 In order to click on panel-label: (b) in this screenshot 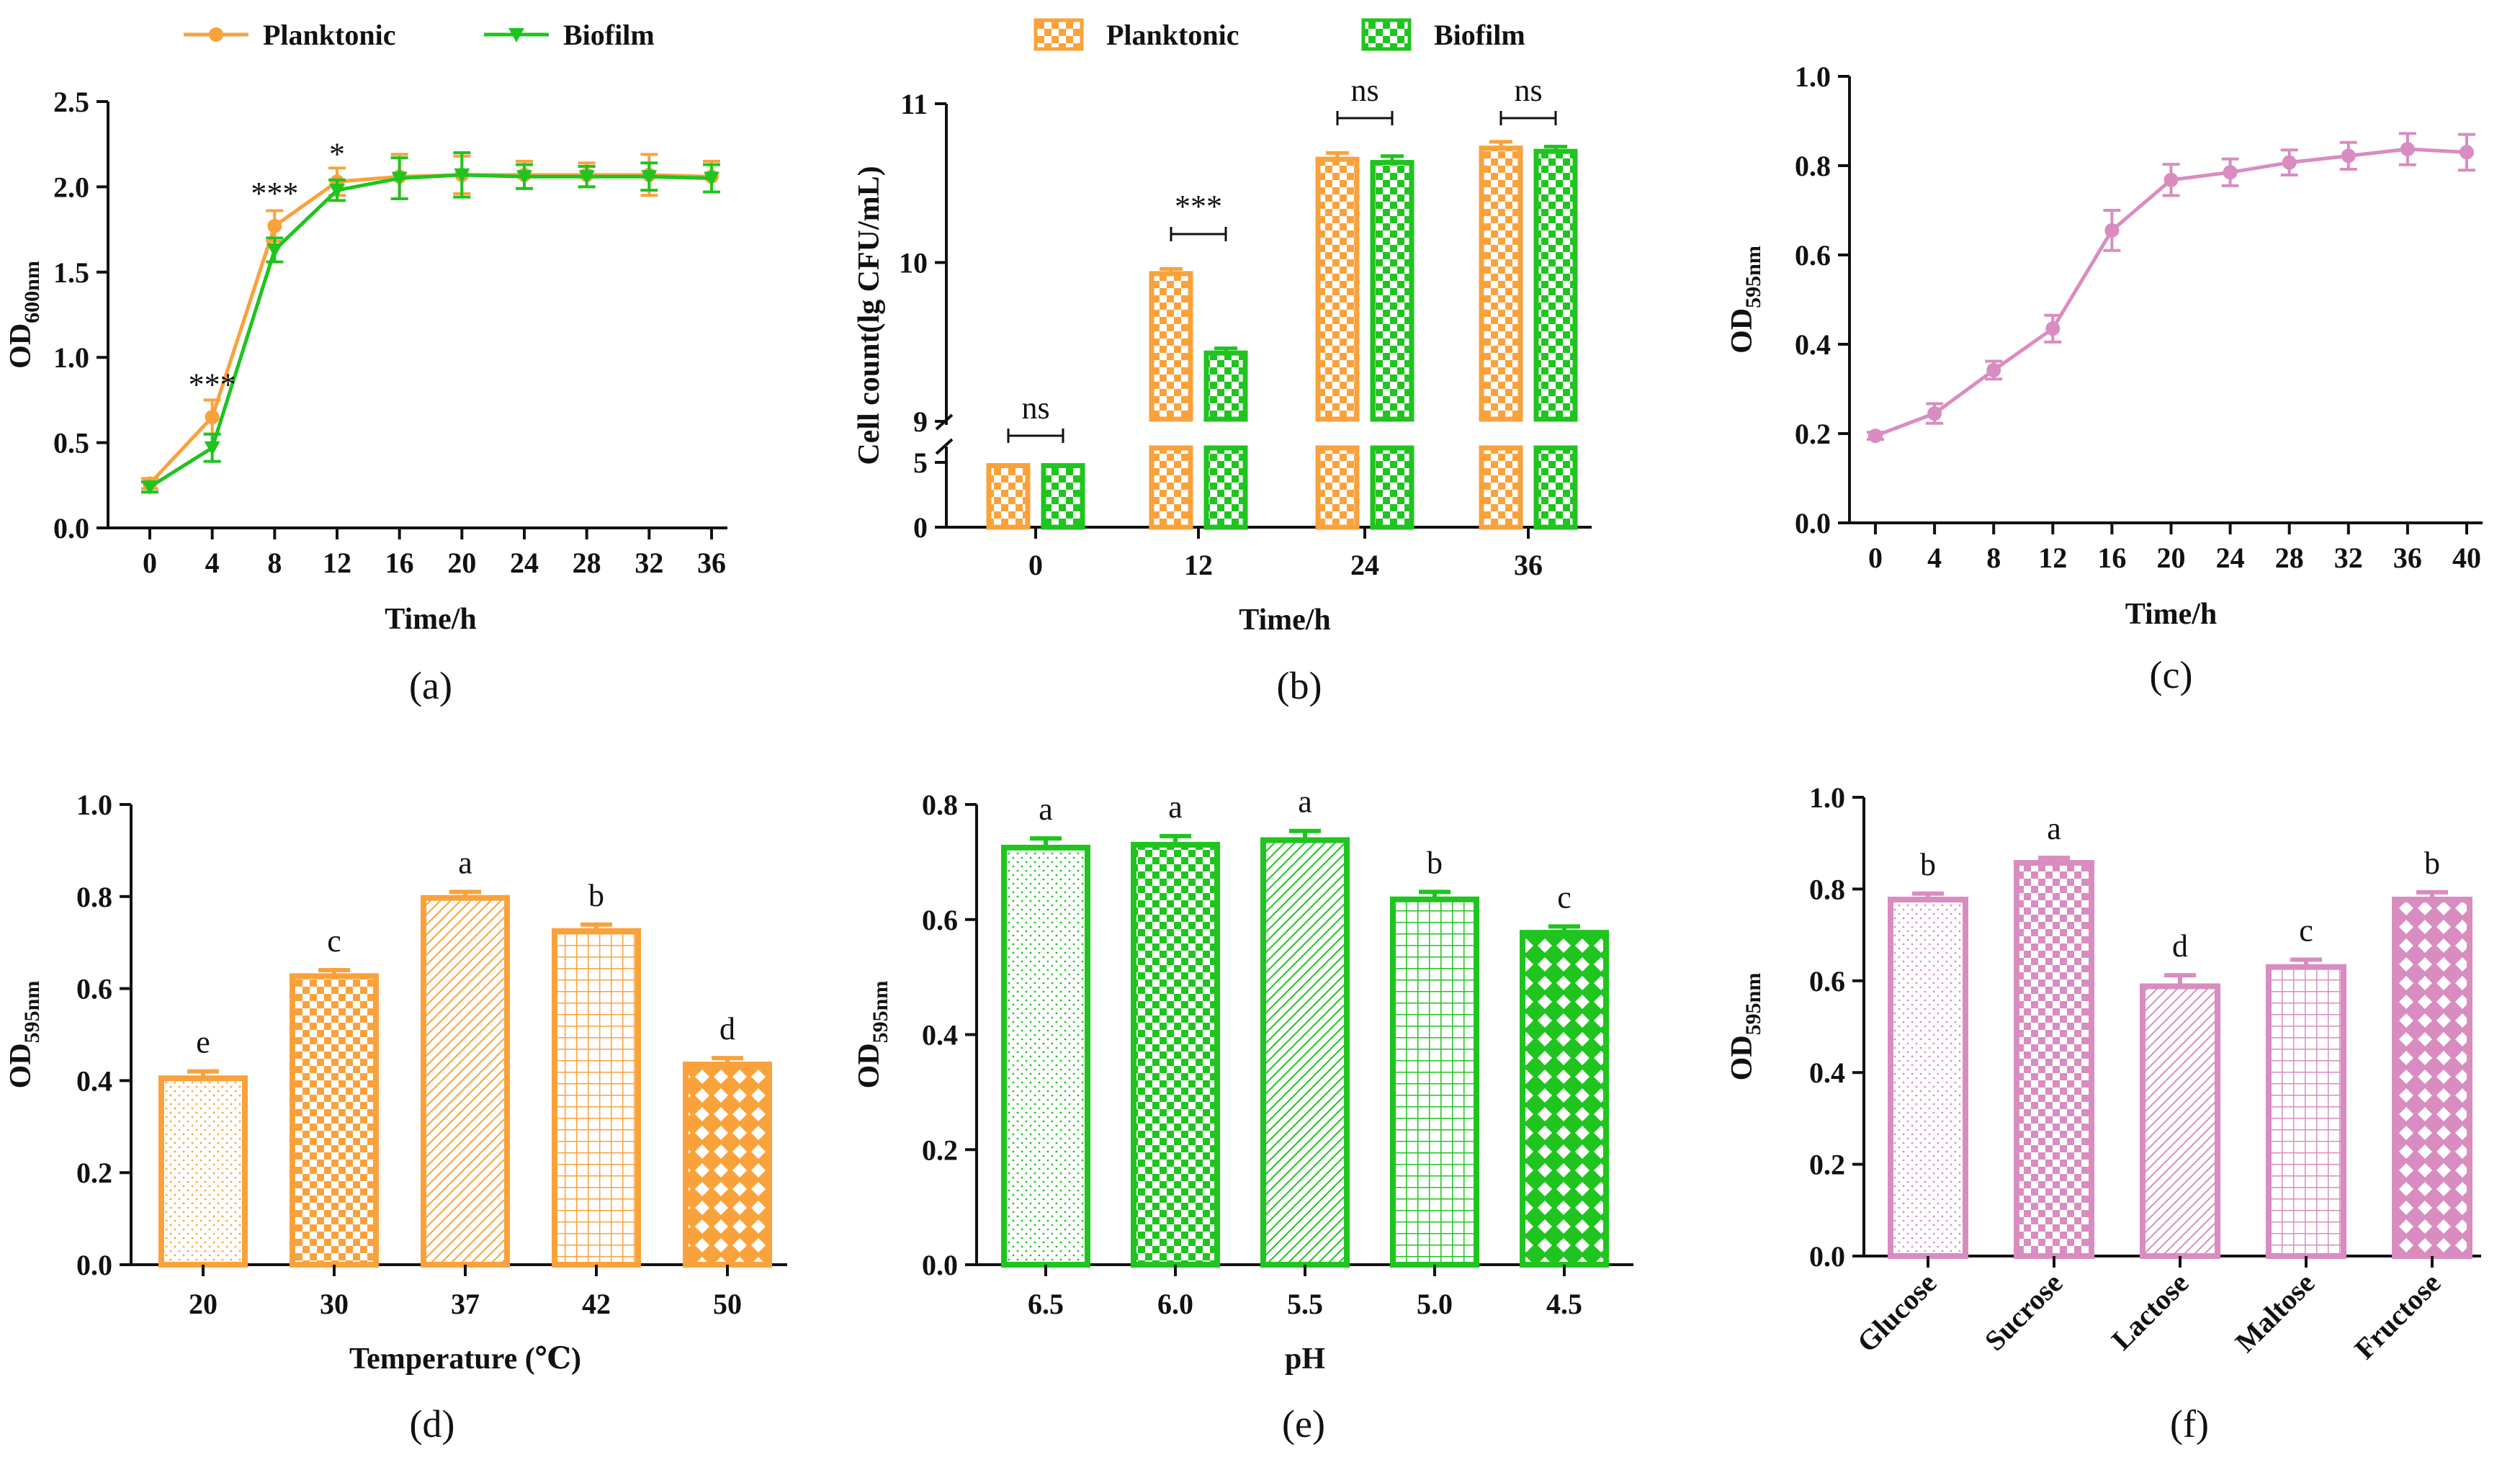, I will do `click(1299, 686)`.